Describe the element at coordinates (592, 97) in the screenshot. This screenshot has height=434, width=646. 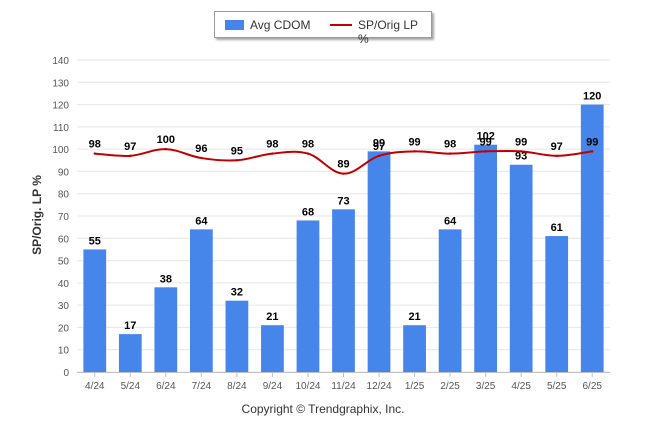
I see `bar-value-label: 120` at that location.